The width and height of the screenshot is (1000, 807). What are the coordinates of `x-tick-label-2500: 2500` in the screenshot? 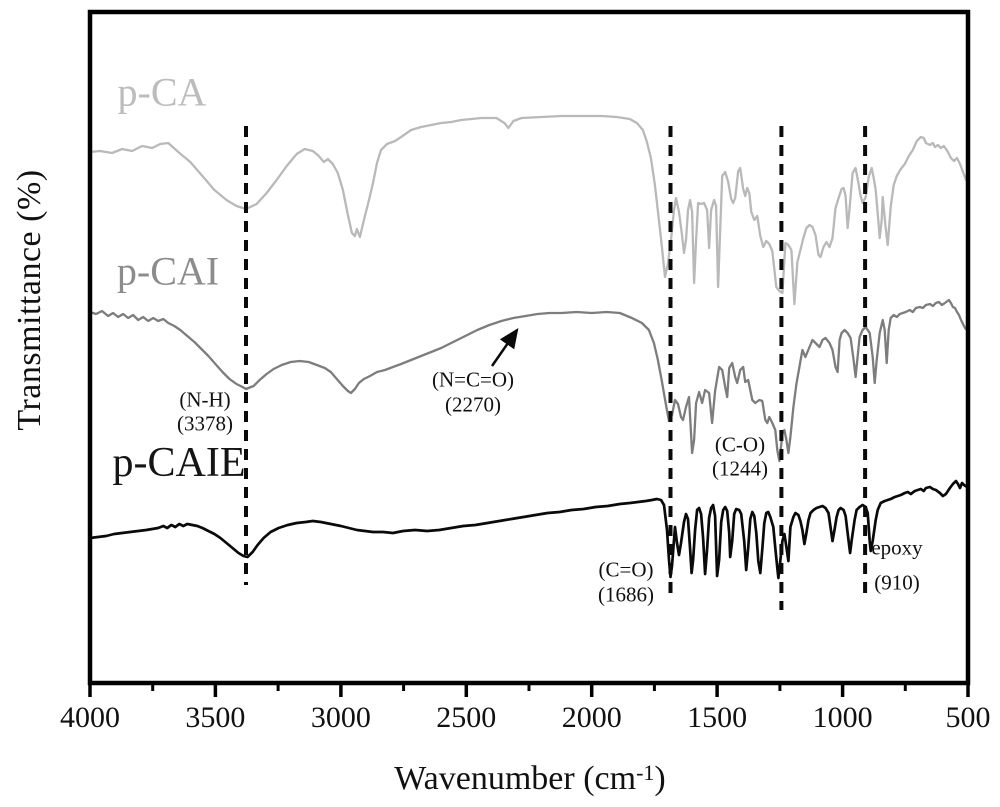 It's located at (466, 717).